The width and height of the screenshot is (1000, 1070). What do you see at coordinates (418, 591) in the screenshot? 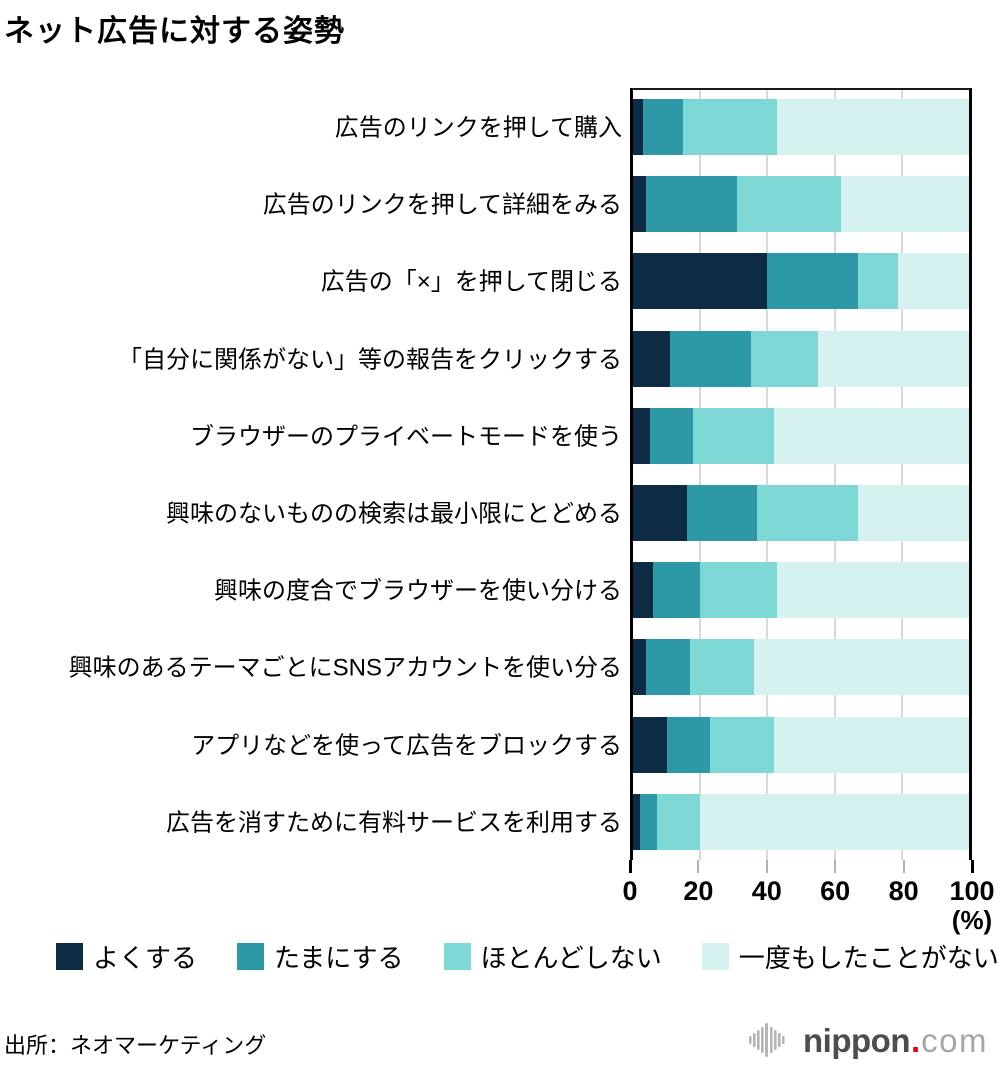
I see `category-label: 興味の度合でブラウザーを使い分ける` at bounding box center [418, 591].